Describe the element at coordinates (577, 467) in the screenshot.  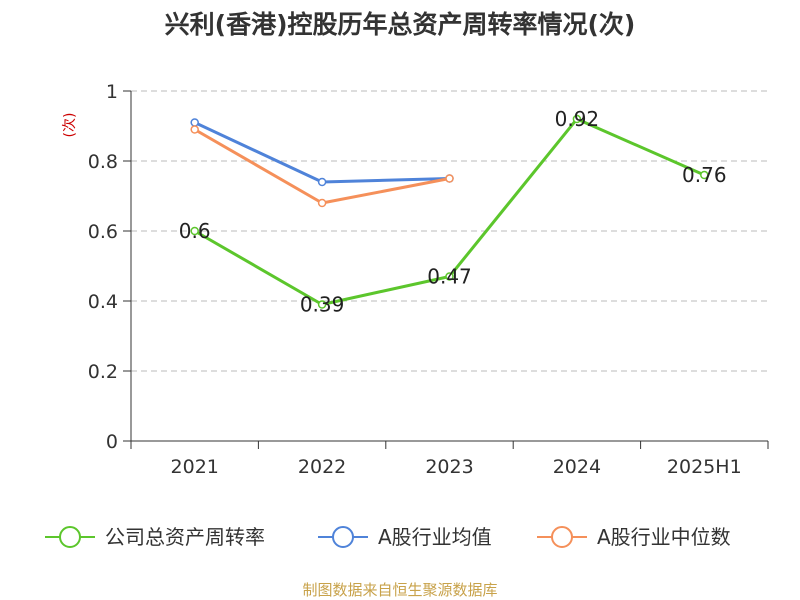
I see `x-tick-label: 2024` at that location.